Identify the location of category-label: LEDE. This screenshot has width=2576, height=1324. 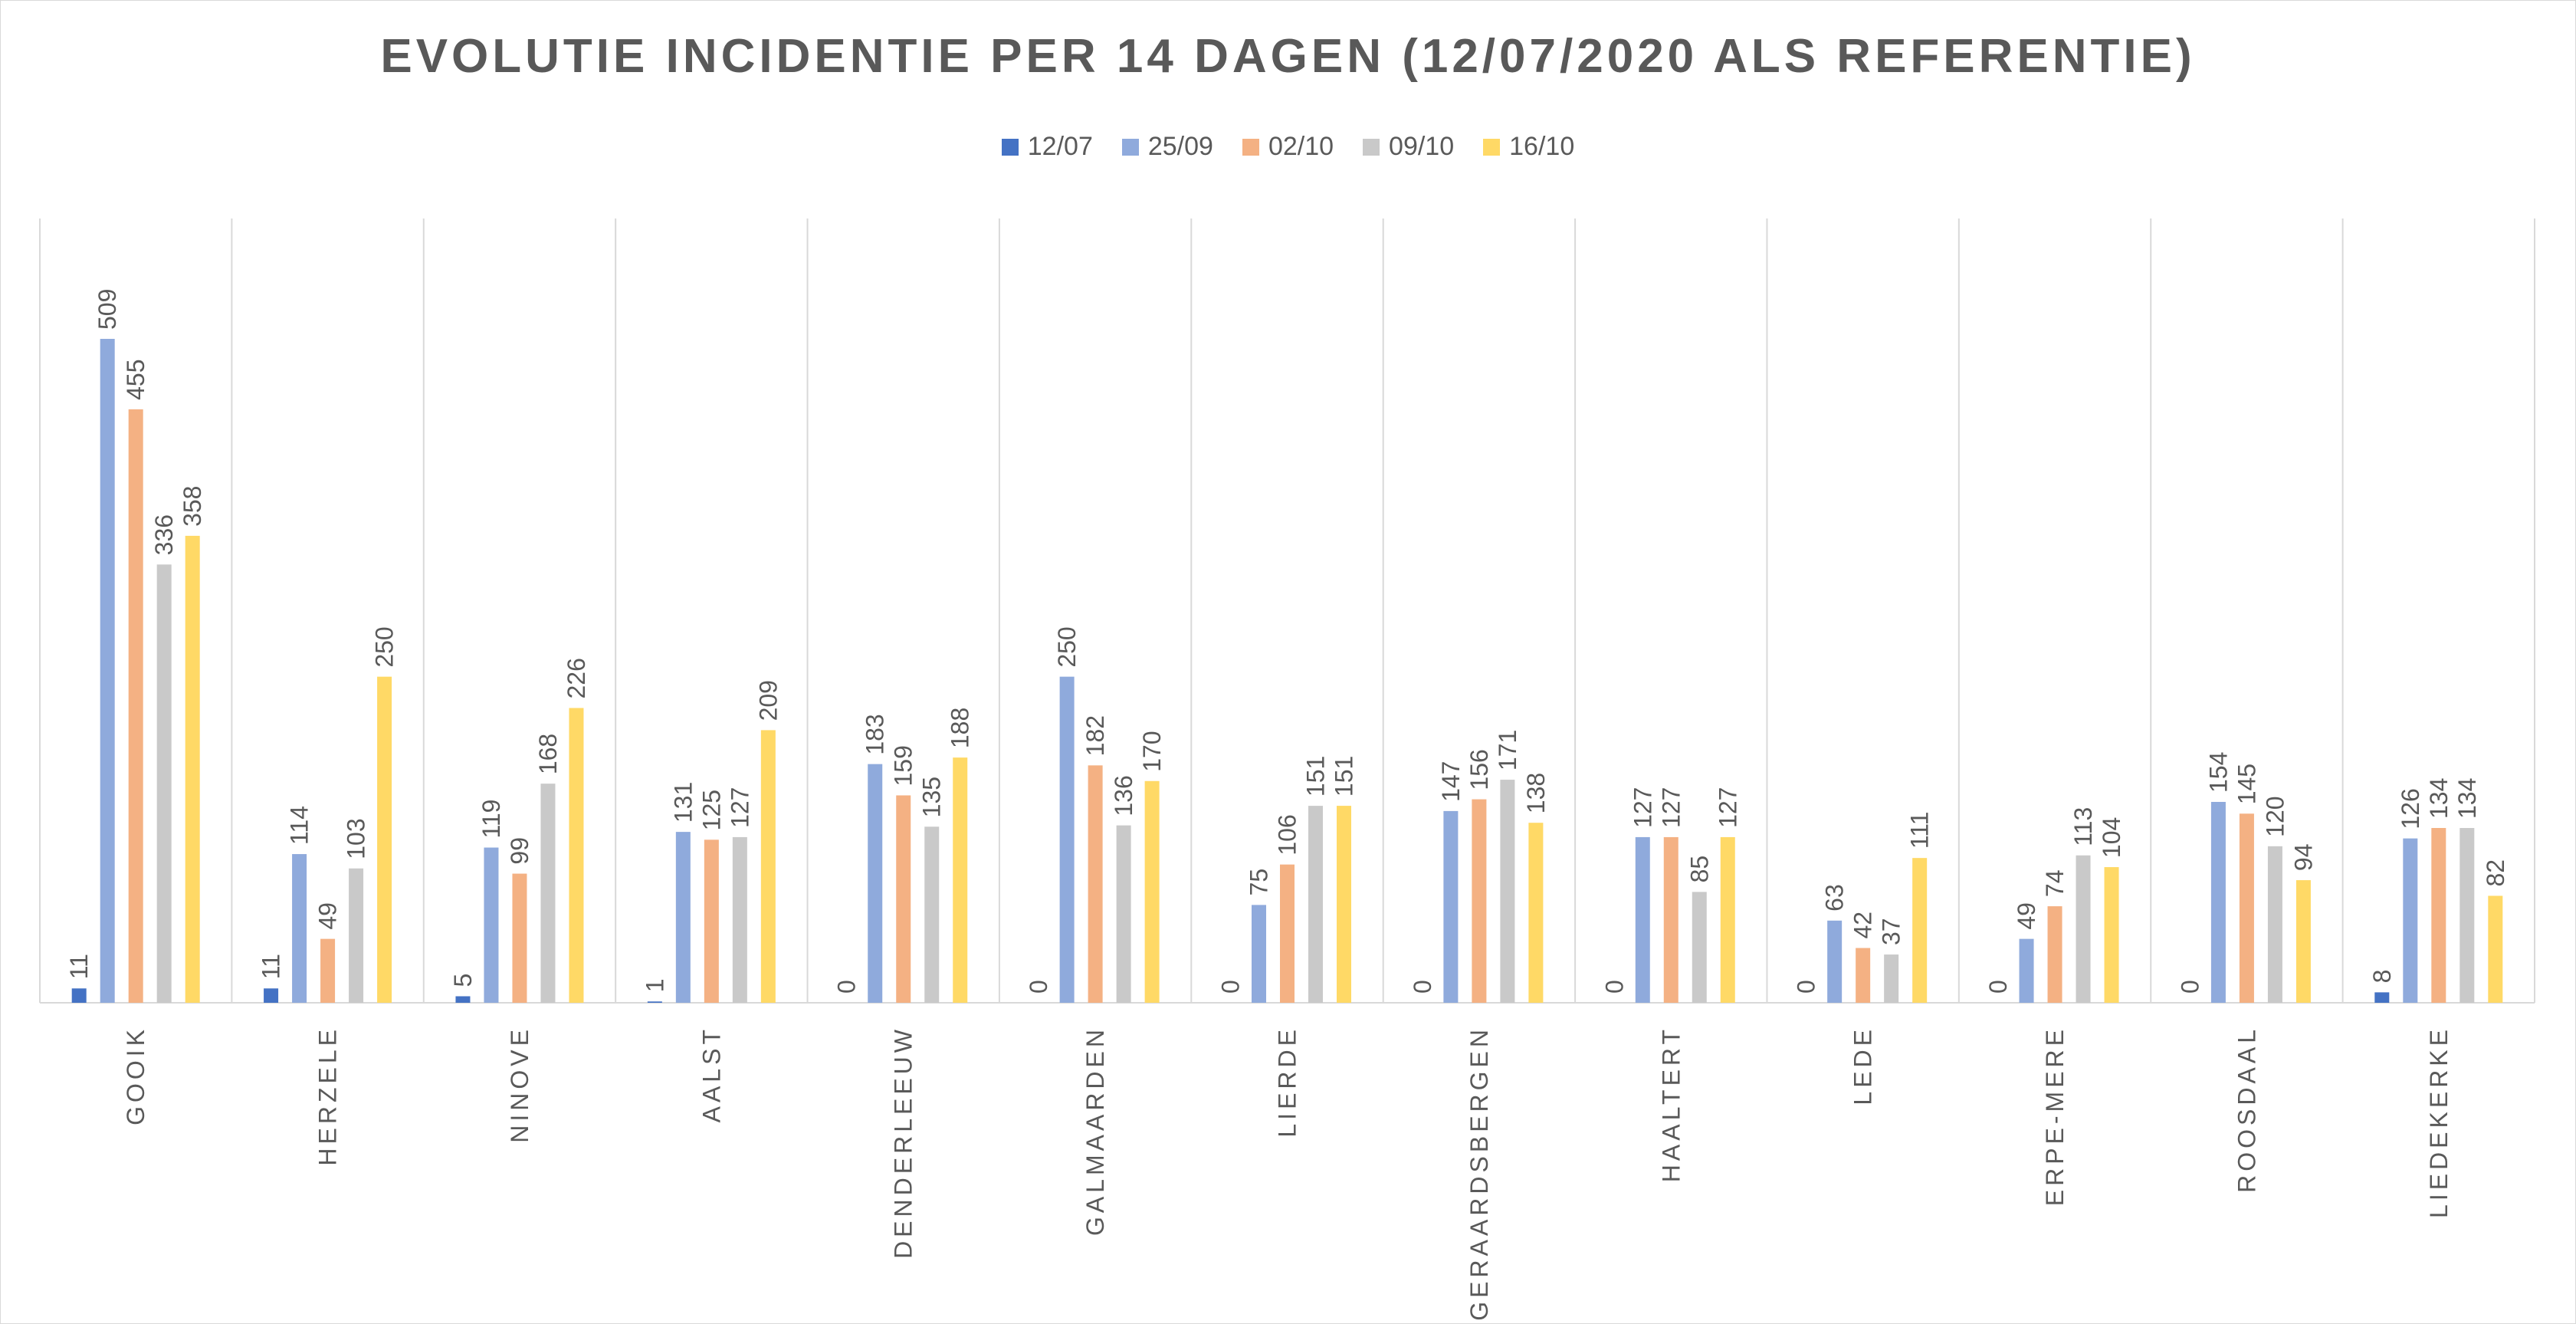
(1863, 1066).